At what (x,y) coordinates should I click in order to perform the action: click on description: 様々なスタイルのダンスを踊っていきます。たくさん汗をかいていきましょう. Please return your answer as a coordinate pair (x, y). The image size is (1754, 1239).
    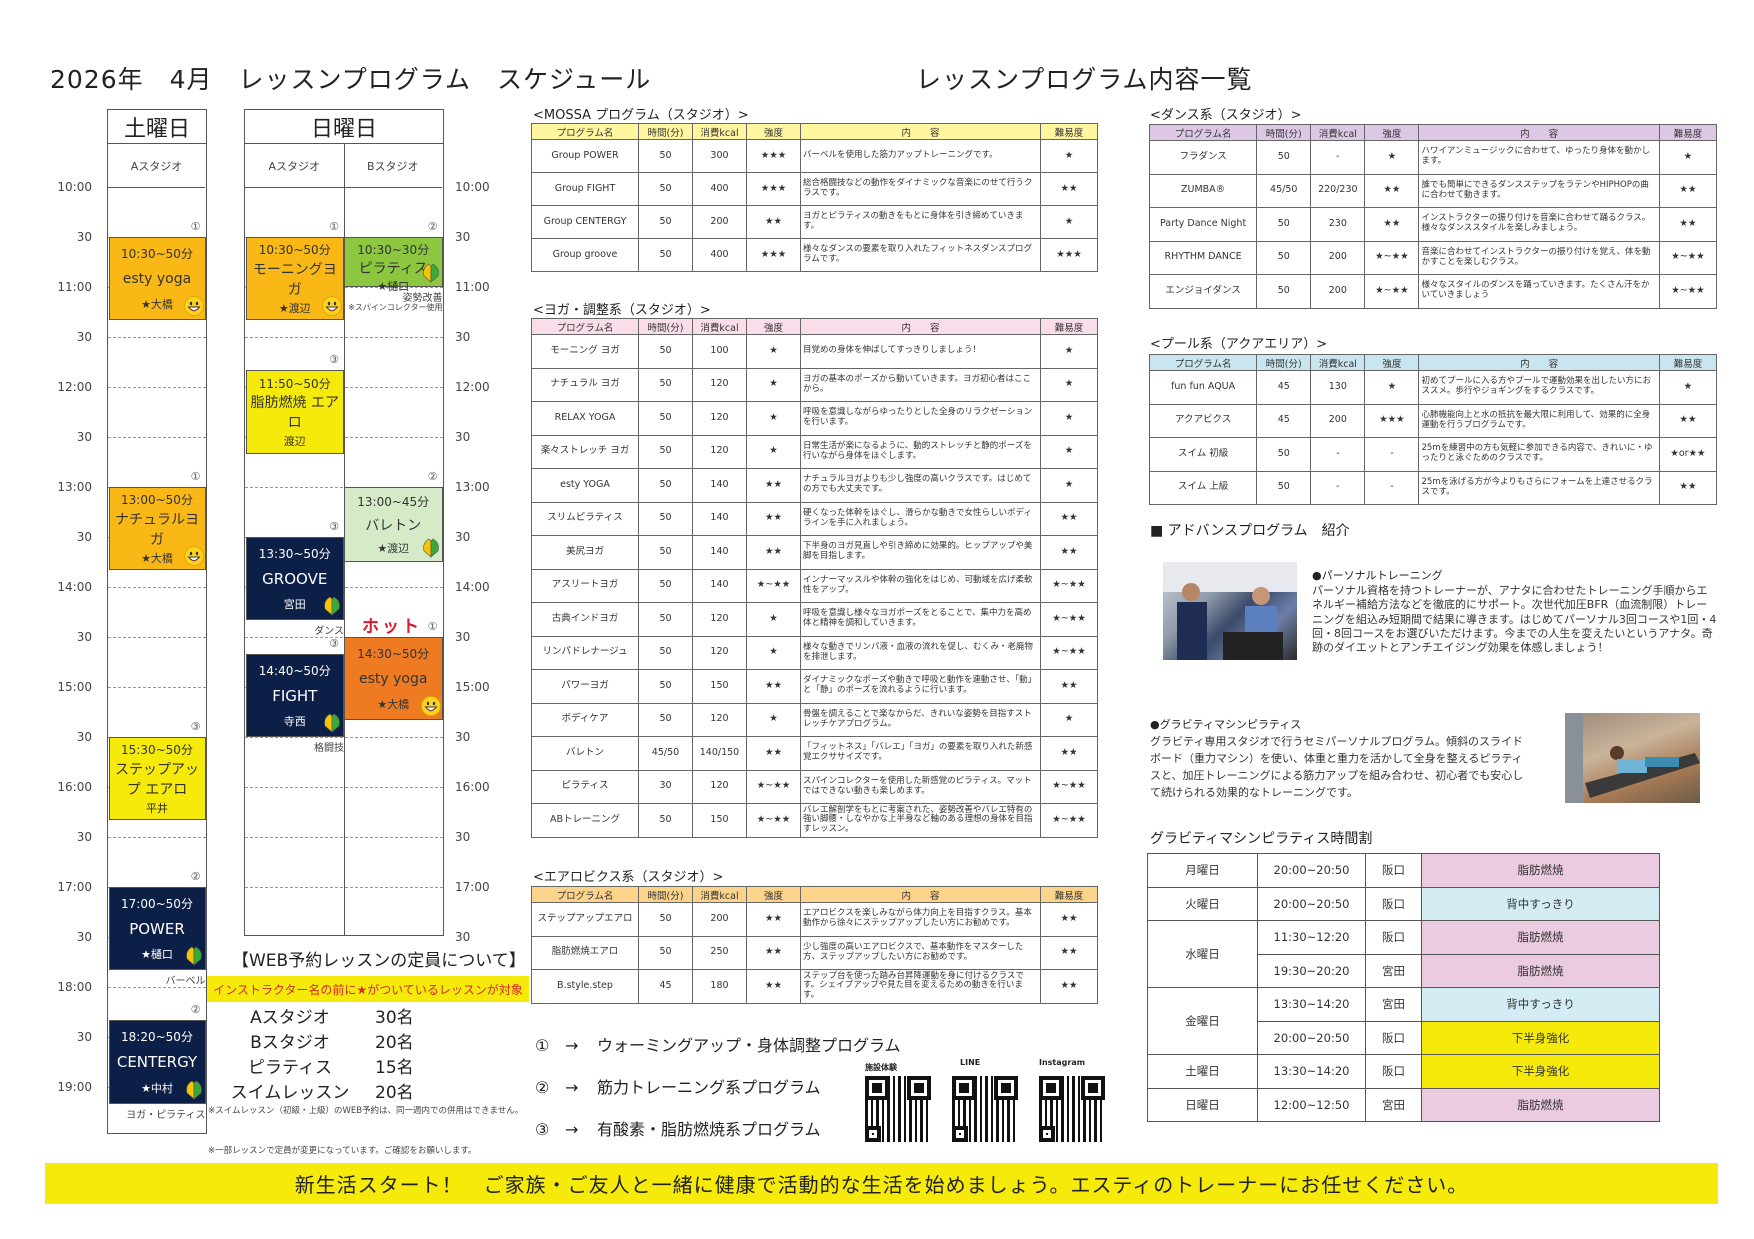
    Looking at the image, I should click on (1539, 291).